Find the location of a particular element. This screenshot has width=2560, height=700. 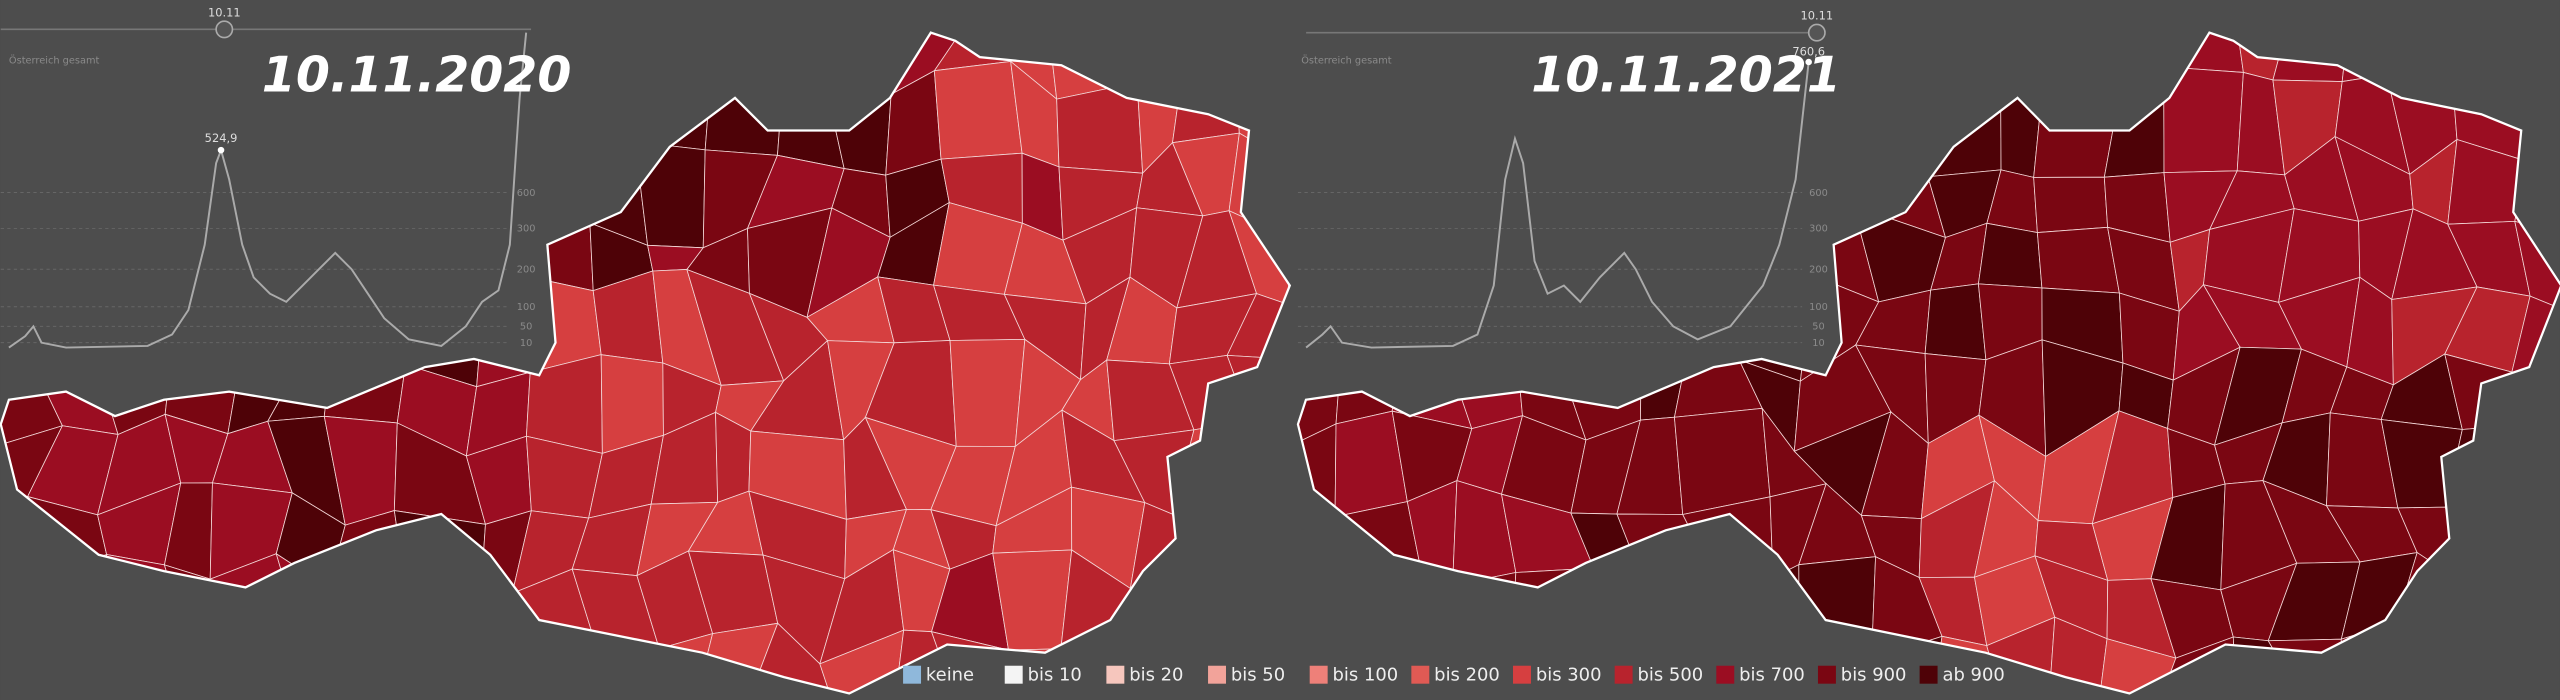

legend-label: keine is located at coordinates (950, 675).